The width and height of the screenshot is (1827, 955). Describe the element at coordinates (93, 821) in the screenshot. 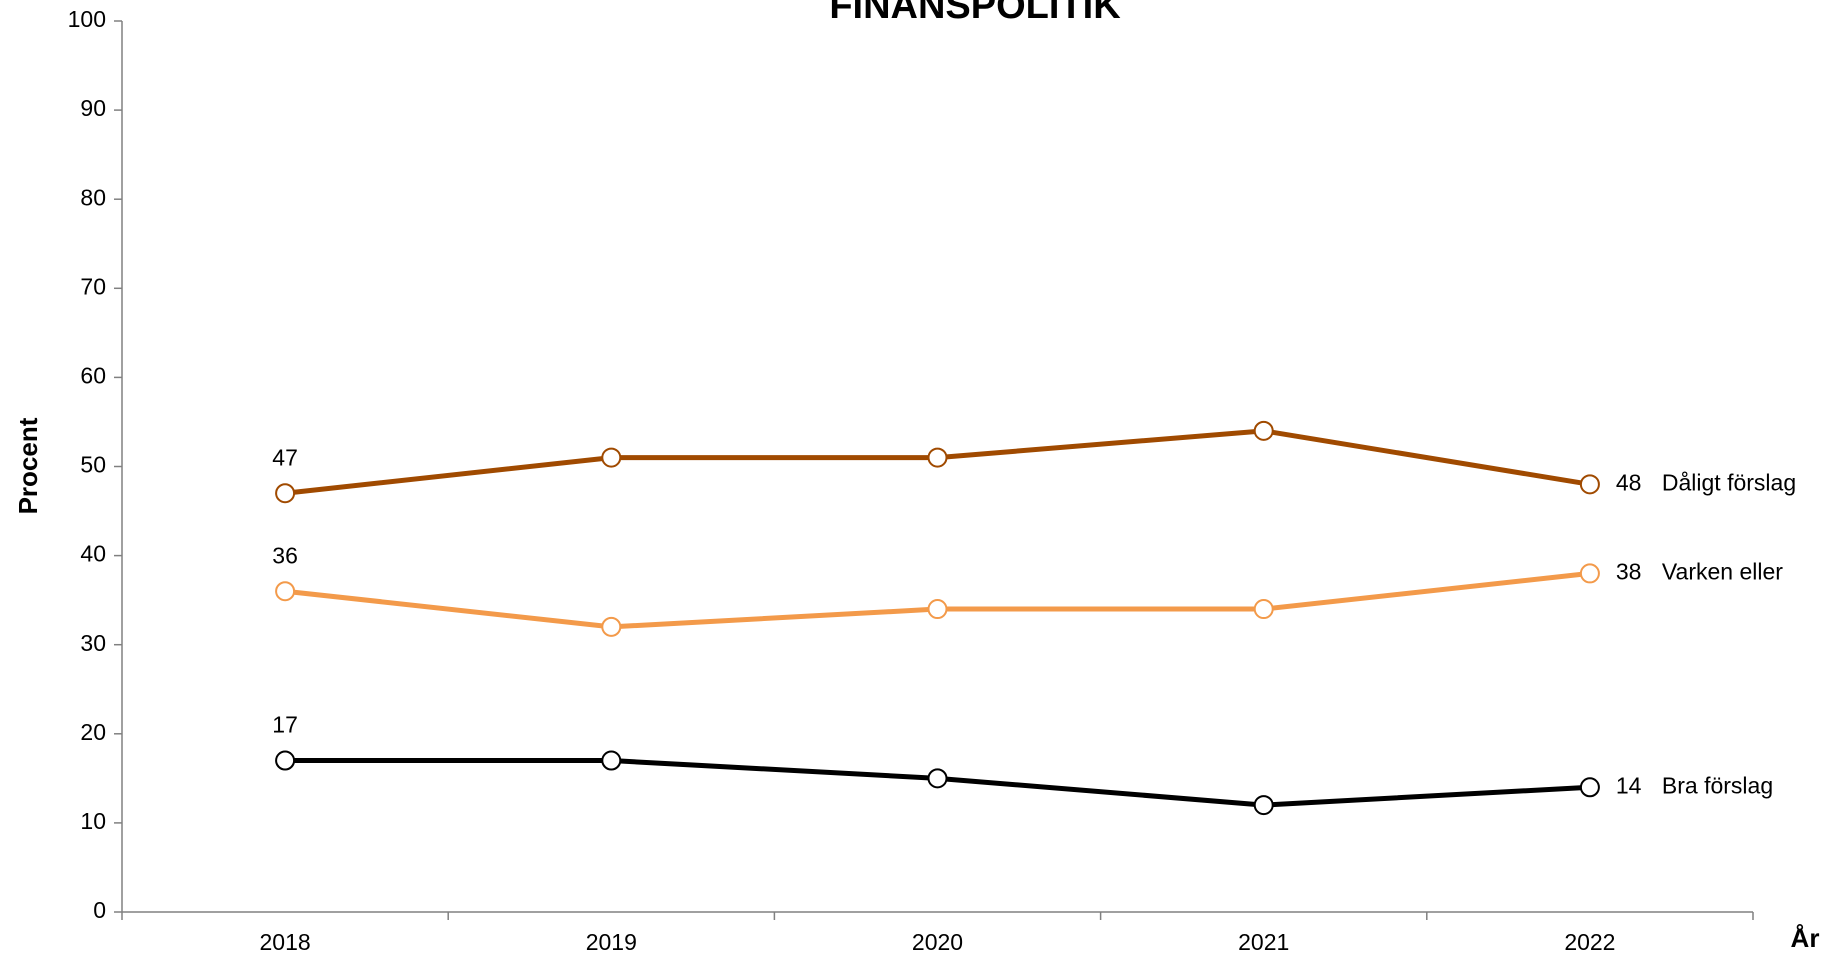

I see `y-tick-label: 10` at that location.